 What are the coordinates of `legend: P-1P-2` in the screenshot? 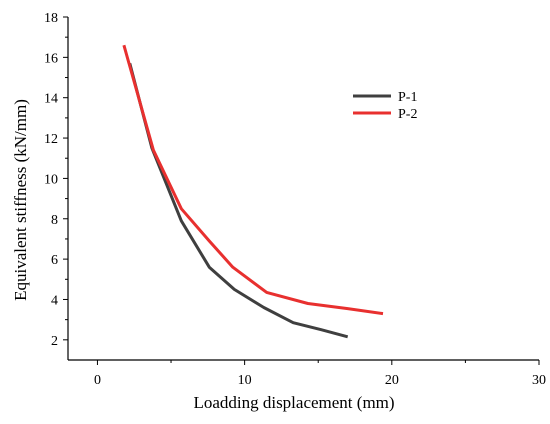 It's located at (385, 106).